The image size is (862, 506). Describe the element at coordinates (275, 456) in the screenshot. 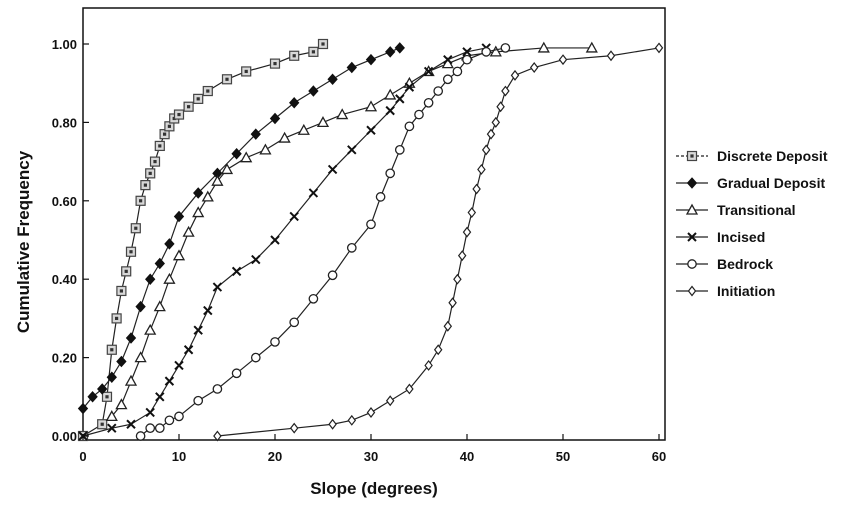

I see `x-tick-label: 20` at that location.